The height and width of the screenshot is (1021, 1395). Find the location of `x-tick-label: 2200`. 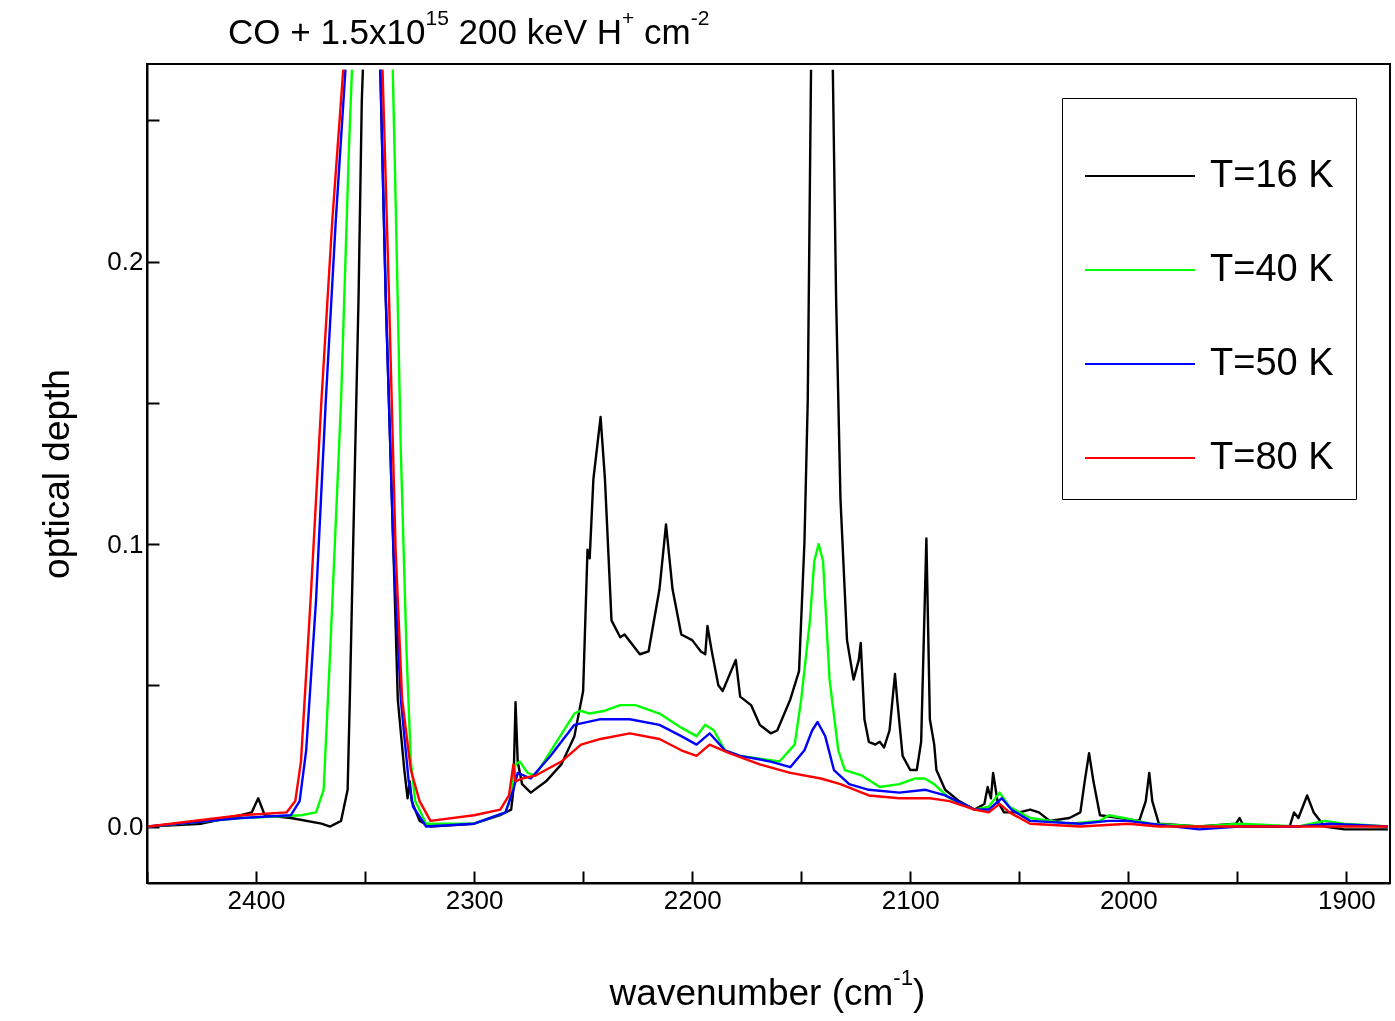

x-tick-label: 2200 is located at coordinates (692, 899).